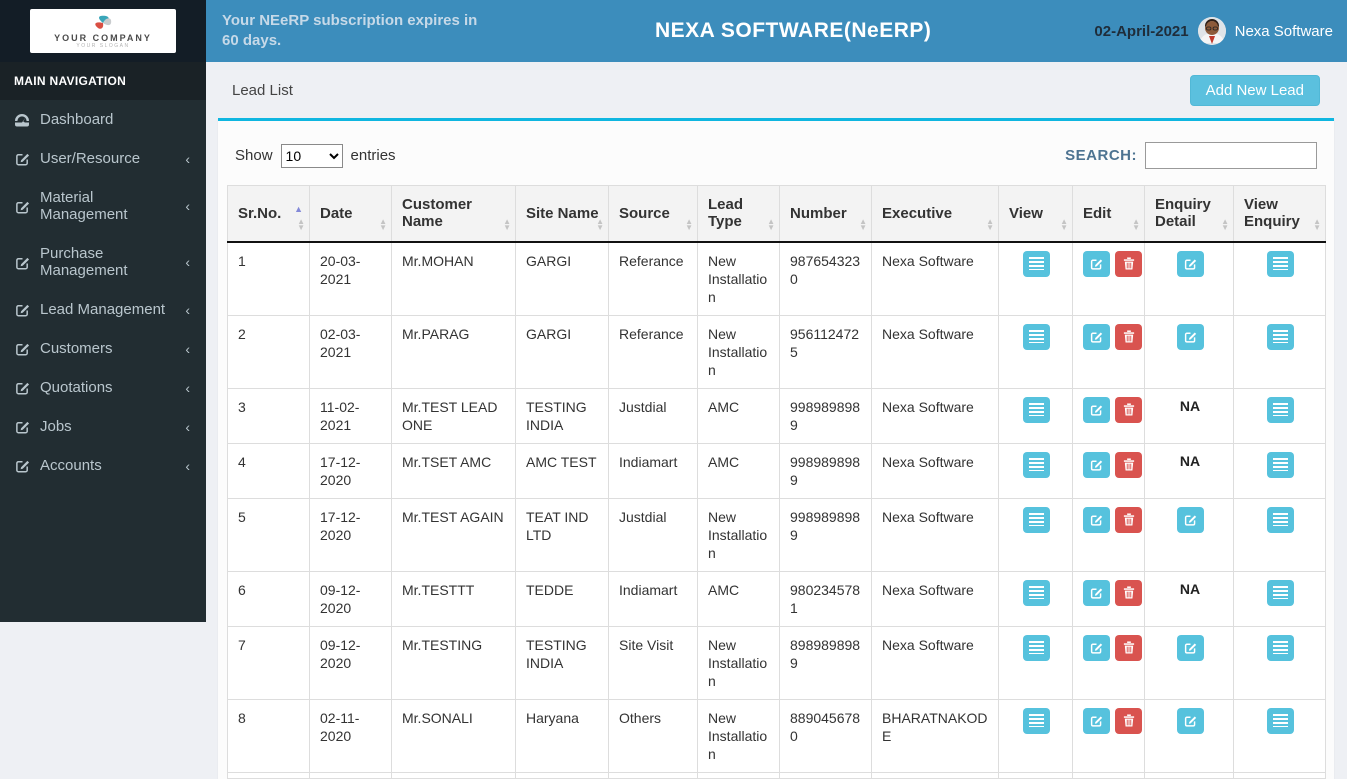  Describe the element at coordinates (103, 387) in the screenshot. I see `sidebar-item-quotations: Quotations ‹` at that location.